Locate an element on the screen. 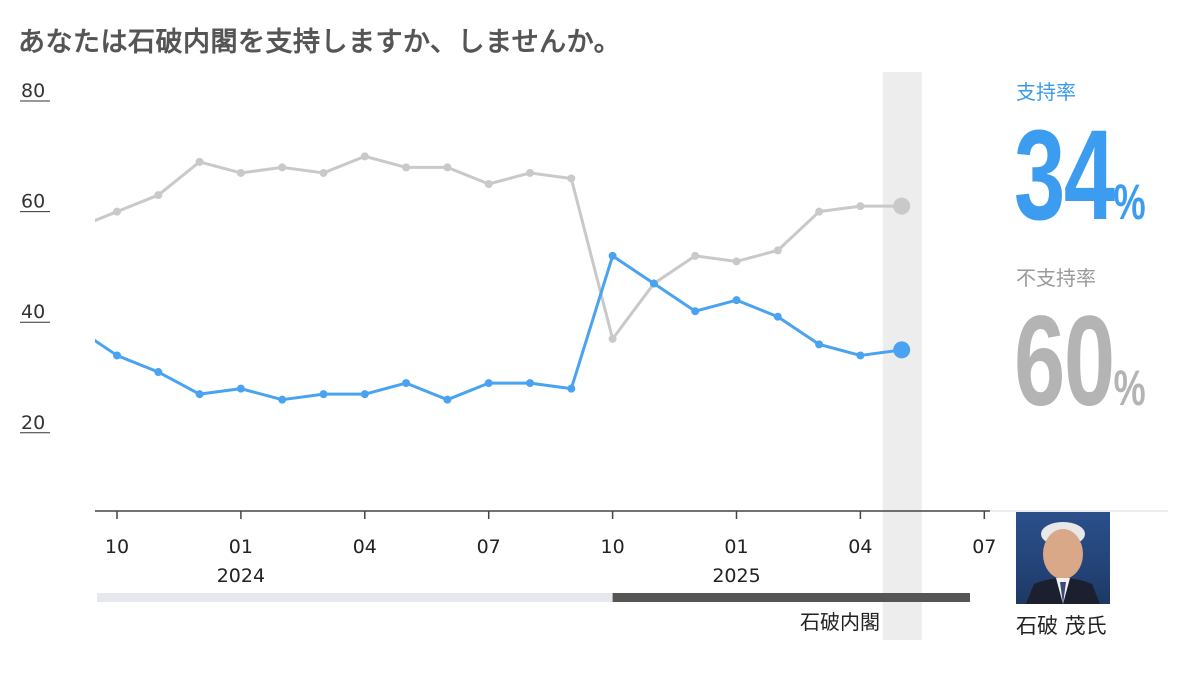 The image size is (1199, 676). support-rate-label: 支持率 is located at coordinates (1046, 92).